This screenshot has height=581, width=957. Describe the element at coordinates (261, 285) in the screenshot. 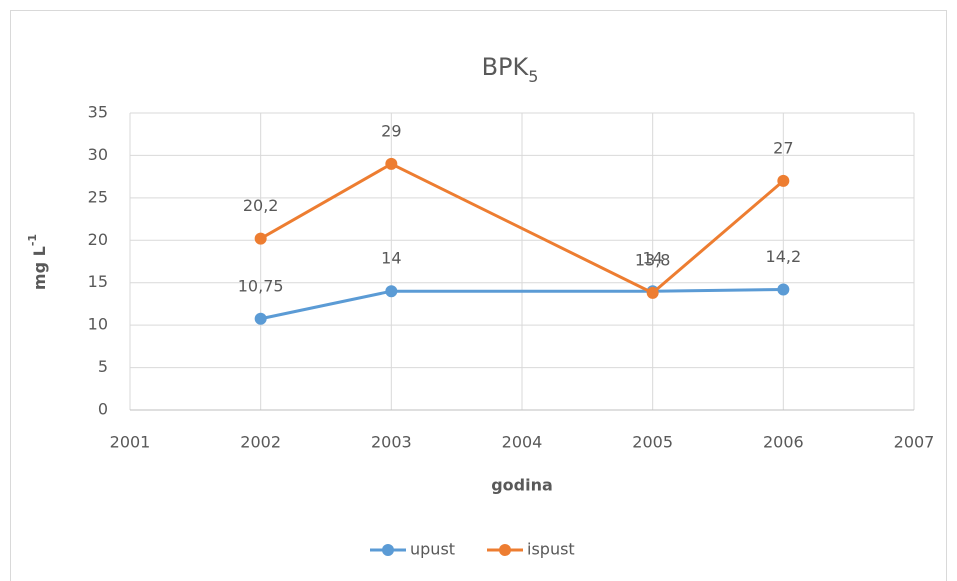

I see `data-label: 10,75` at that location.